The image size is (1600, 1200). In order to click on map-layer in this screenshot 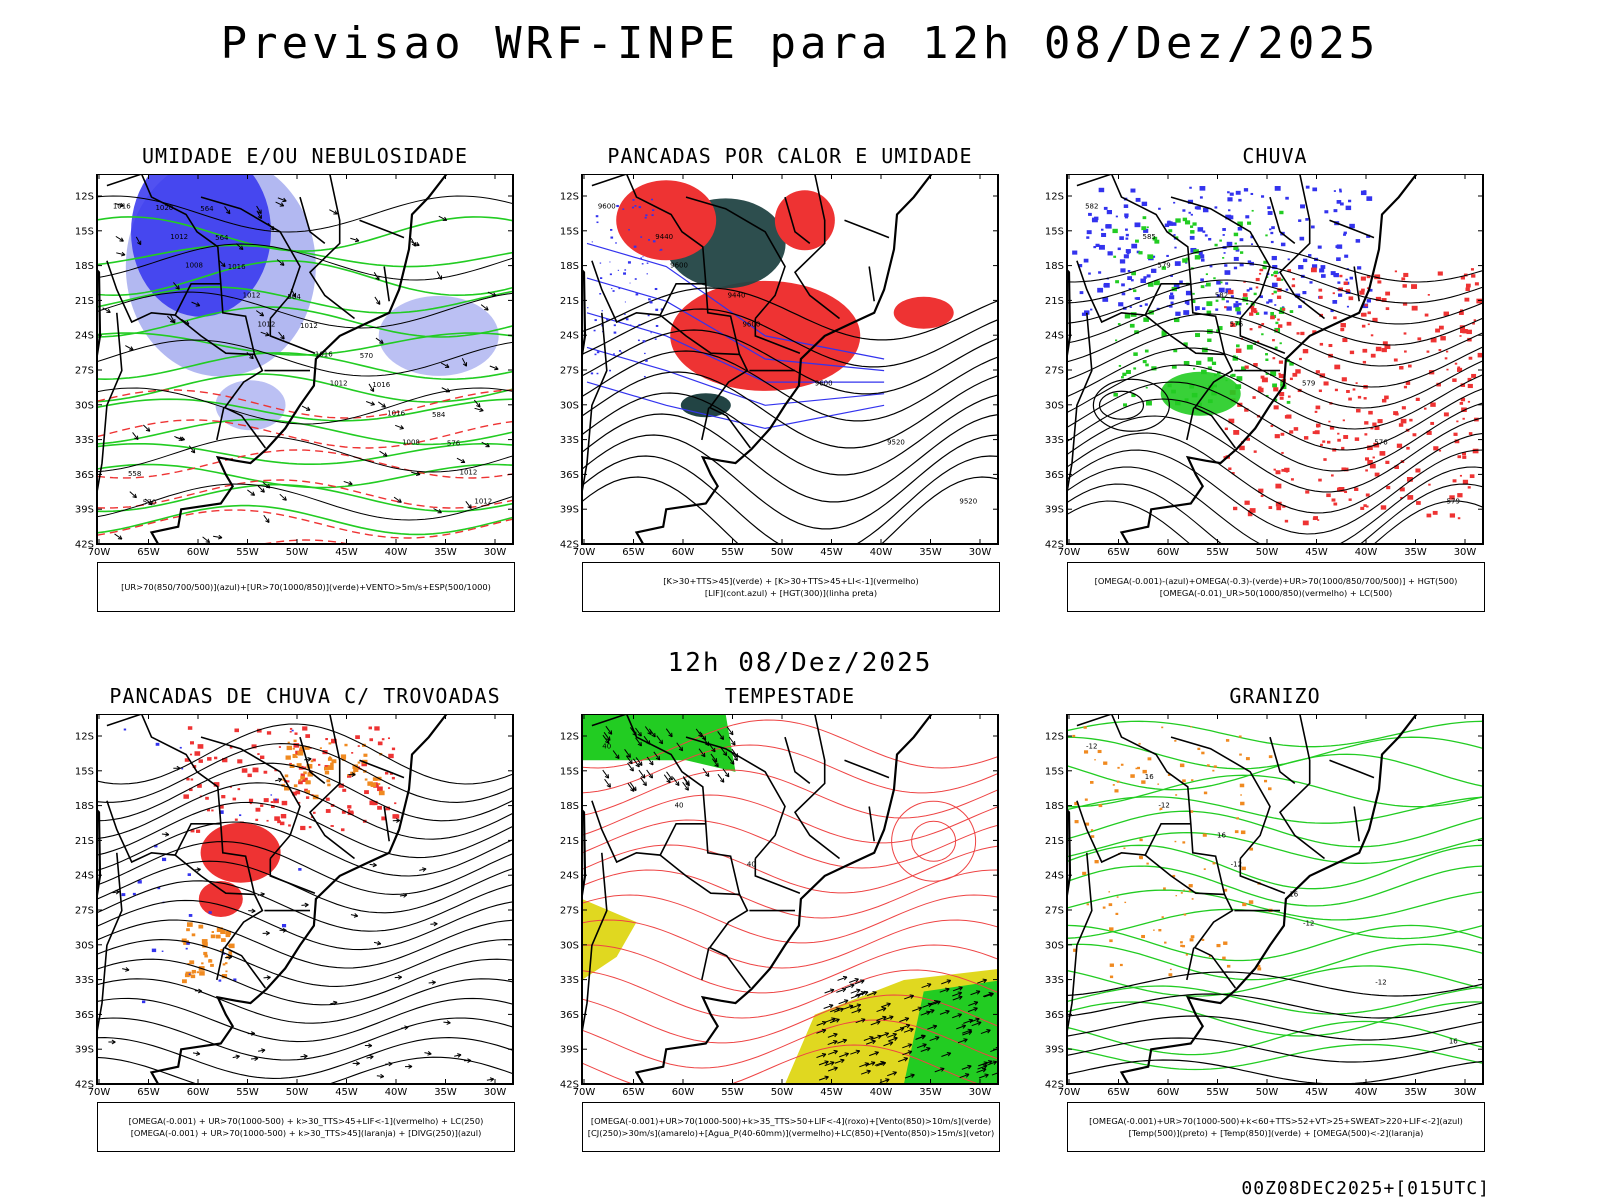, I will do `click(305, 899)`.